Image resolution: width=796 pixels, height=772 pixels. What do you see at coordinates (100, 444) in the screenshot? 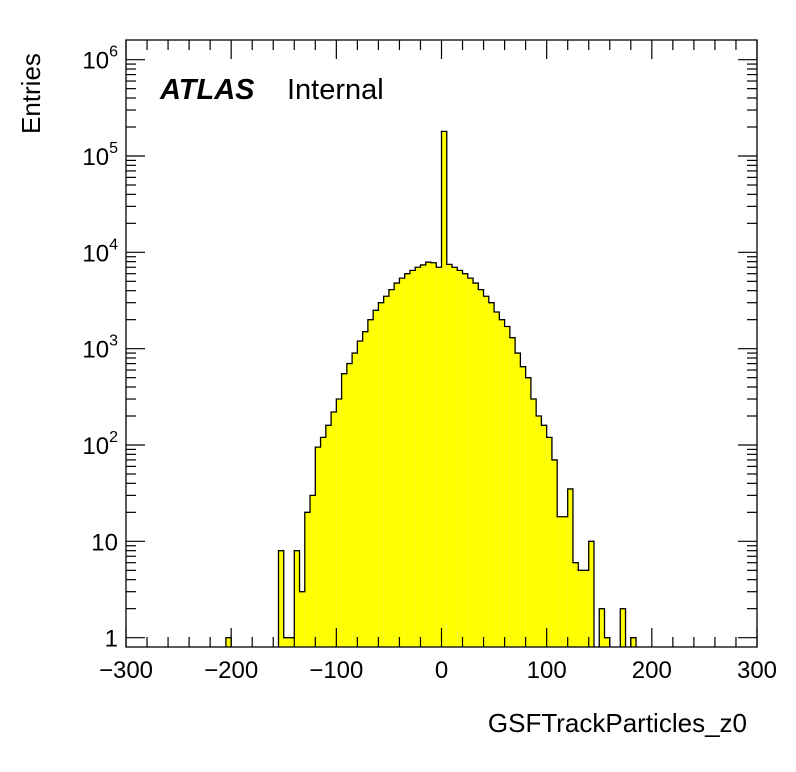
I see `y-tick-label: 10²` at bounding box center [100, 444].